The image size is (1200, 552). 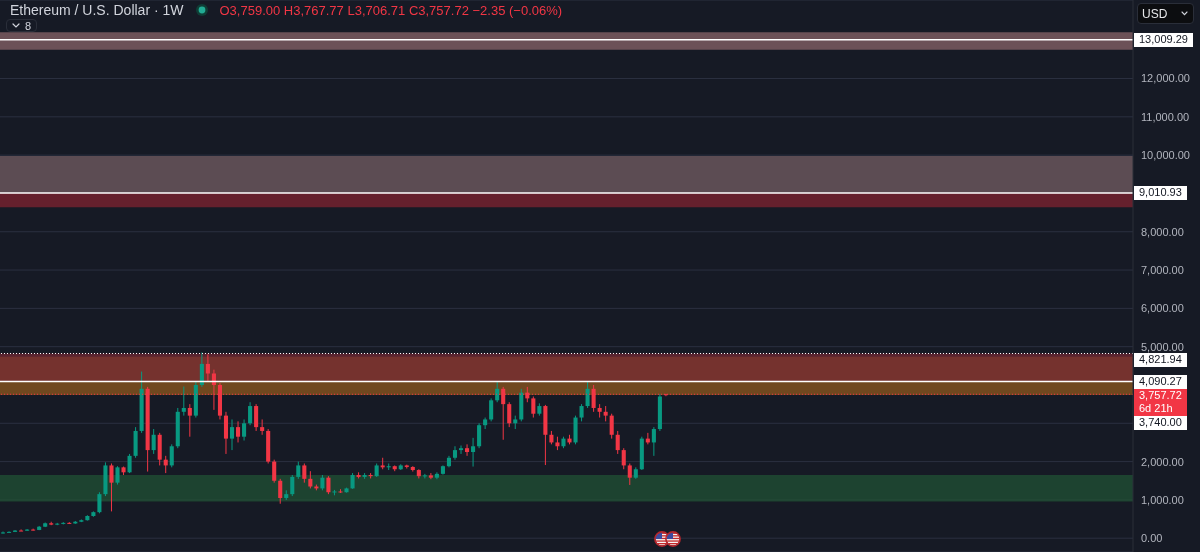 What do you see at coordinates (1165, 116) in the screenshot?
I see `y-tick-label: 11,000.00` at bounding box center [1165, 116].